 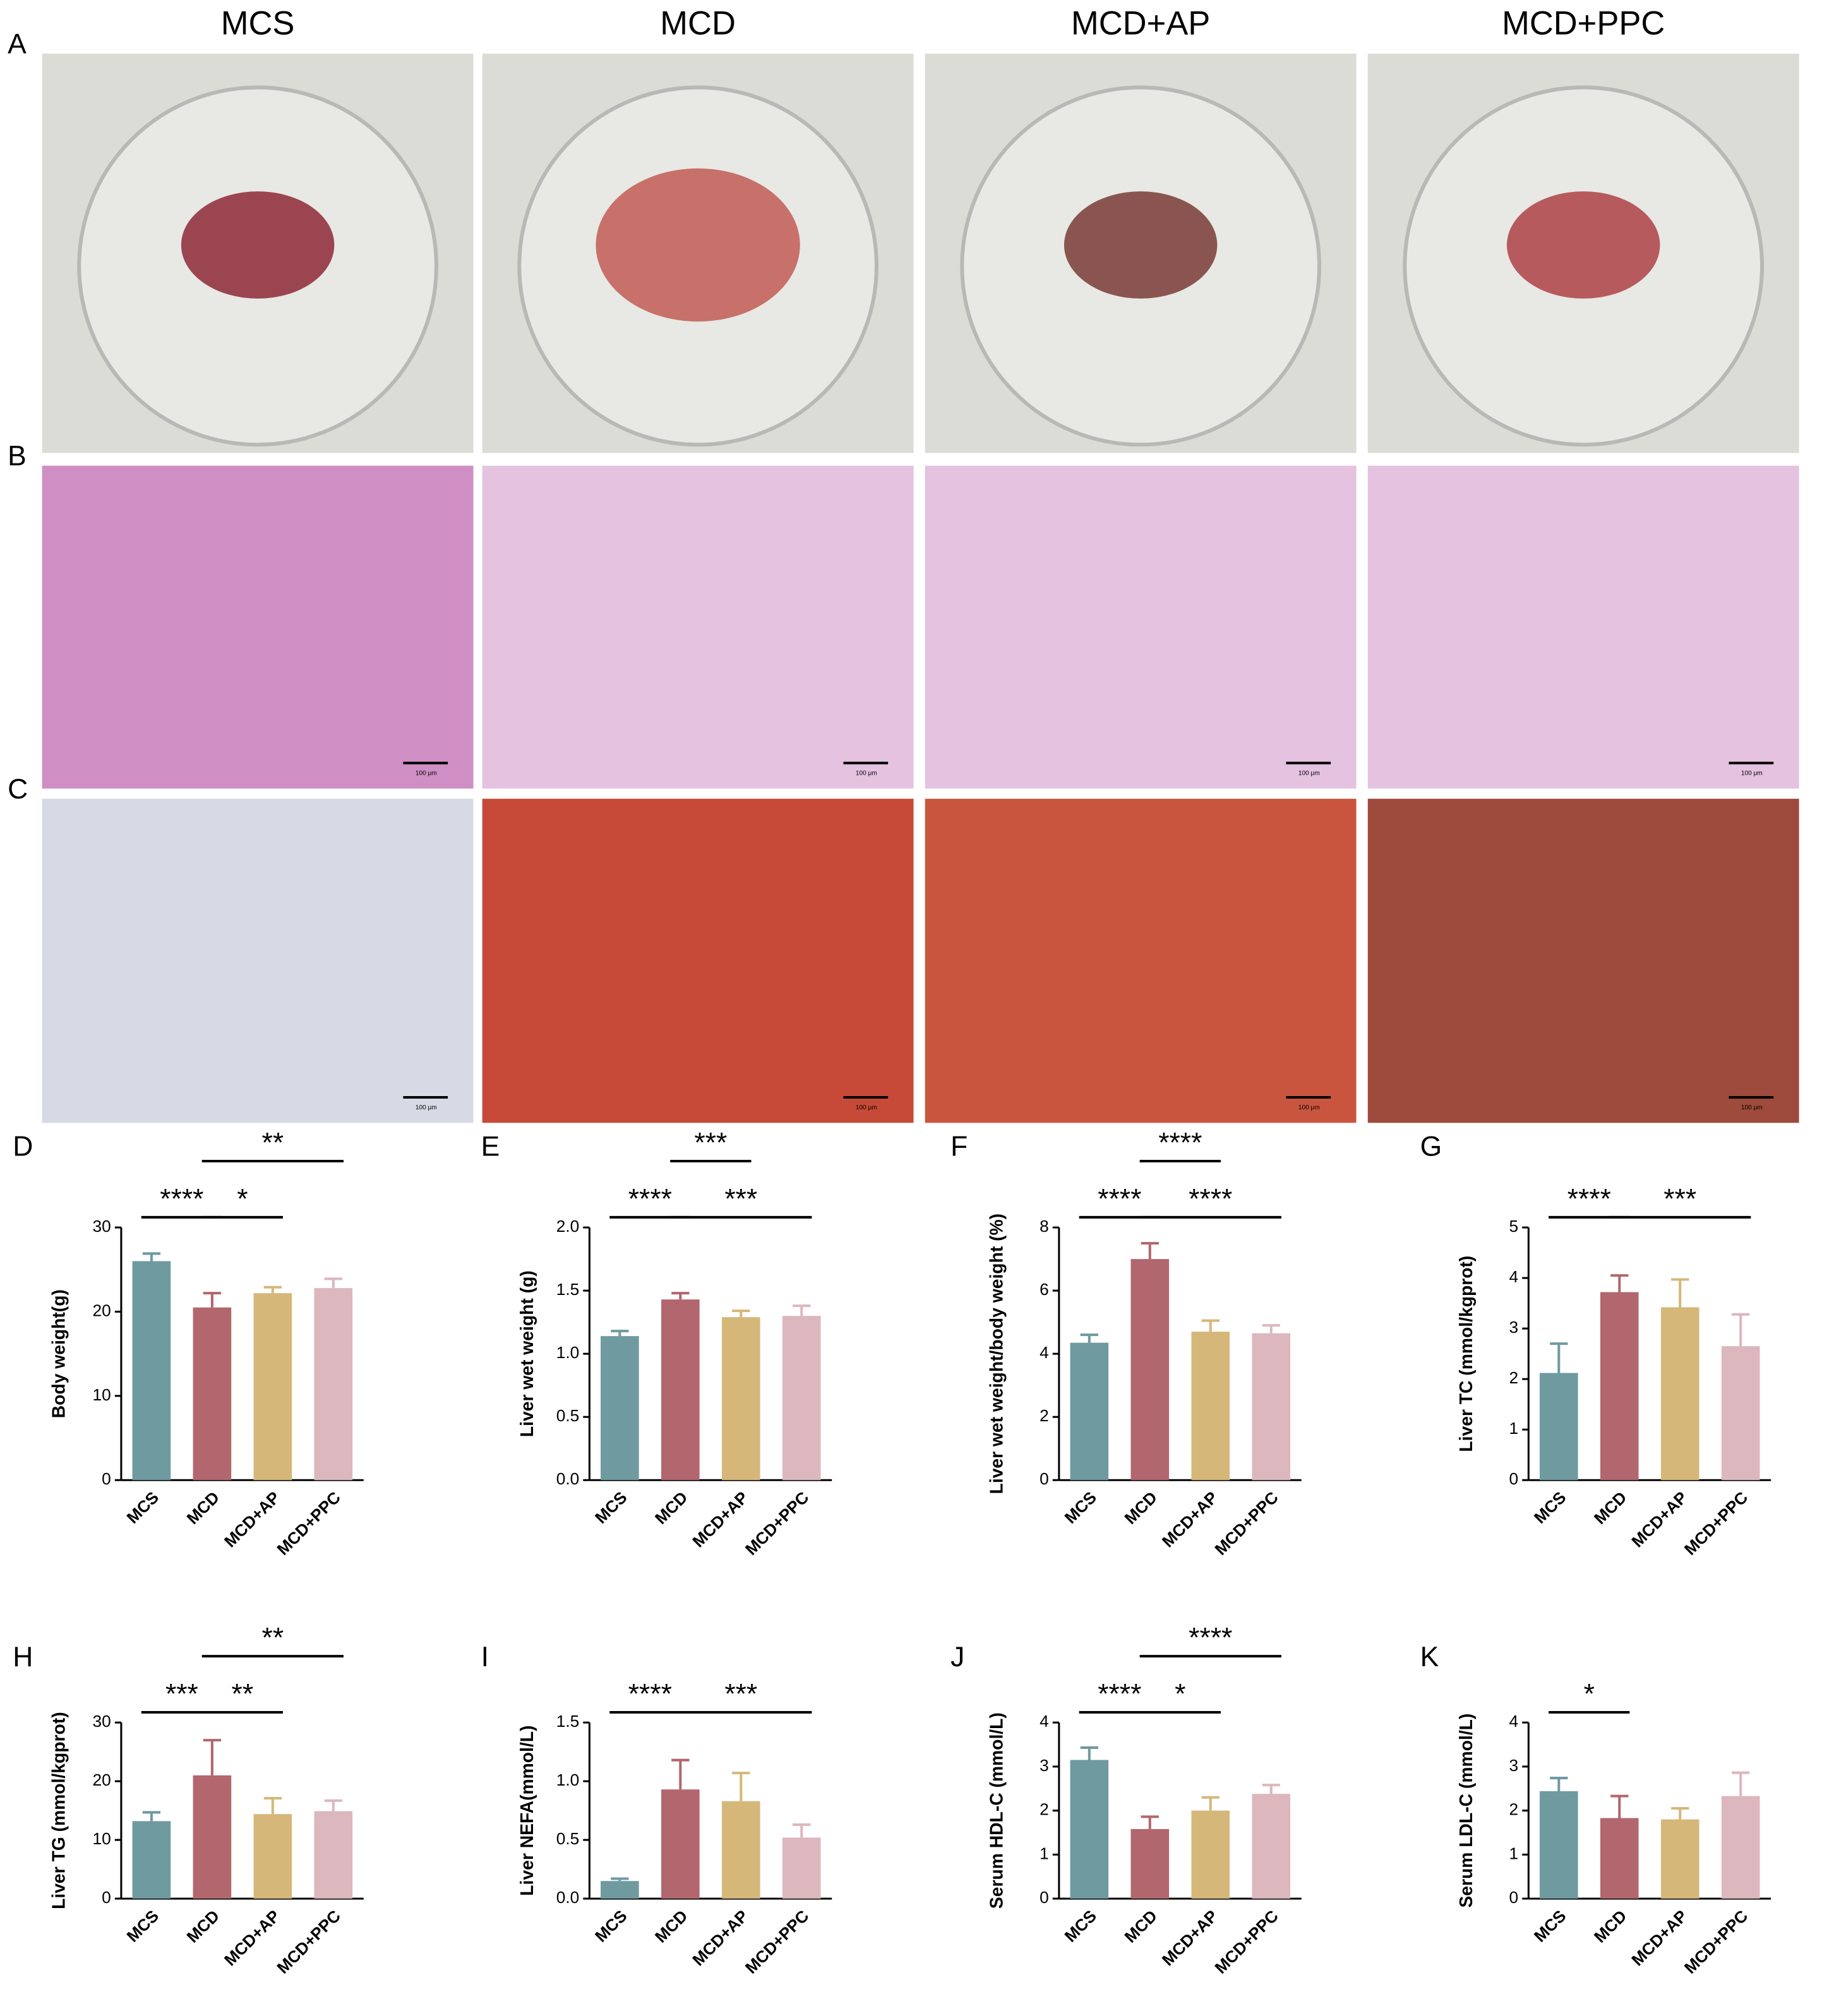 What do you see at coordinates (567, 1226) in the screenshot?
I see `y-tick-label: 2.0` at bounding box center [567, 1226].